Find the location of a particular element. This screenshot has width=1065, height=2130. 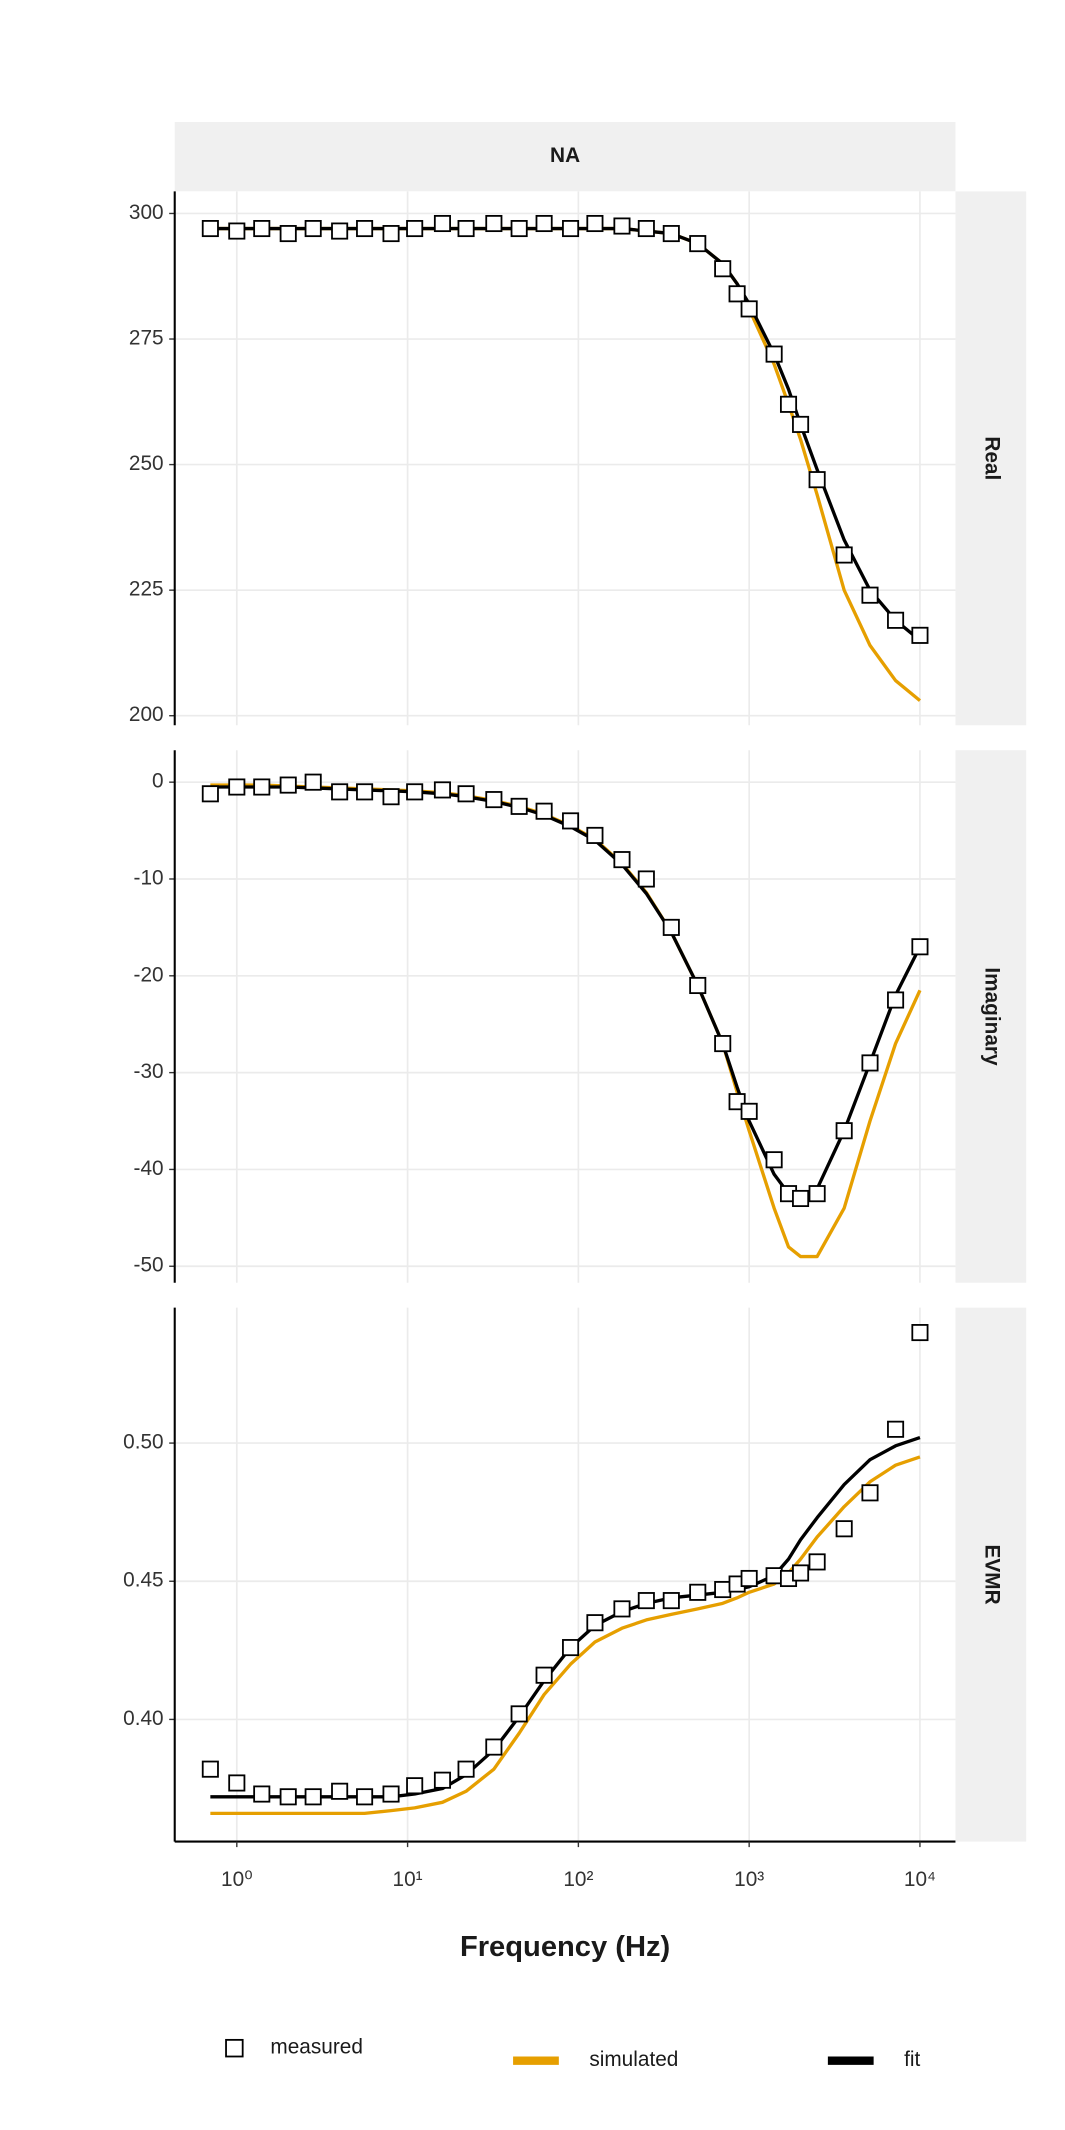

y-tick-label: 200 is located at coordinates (146, 714).